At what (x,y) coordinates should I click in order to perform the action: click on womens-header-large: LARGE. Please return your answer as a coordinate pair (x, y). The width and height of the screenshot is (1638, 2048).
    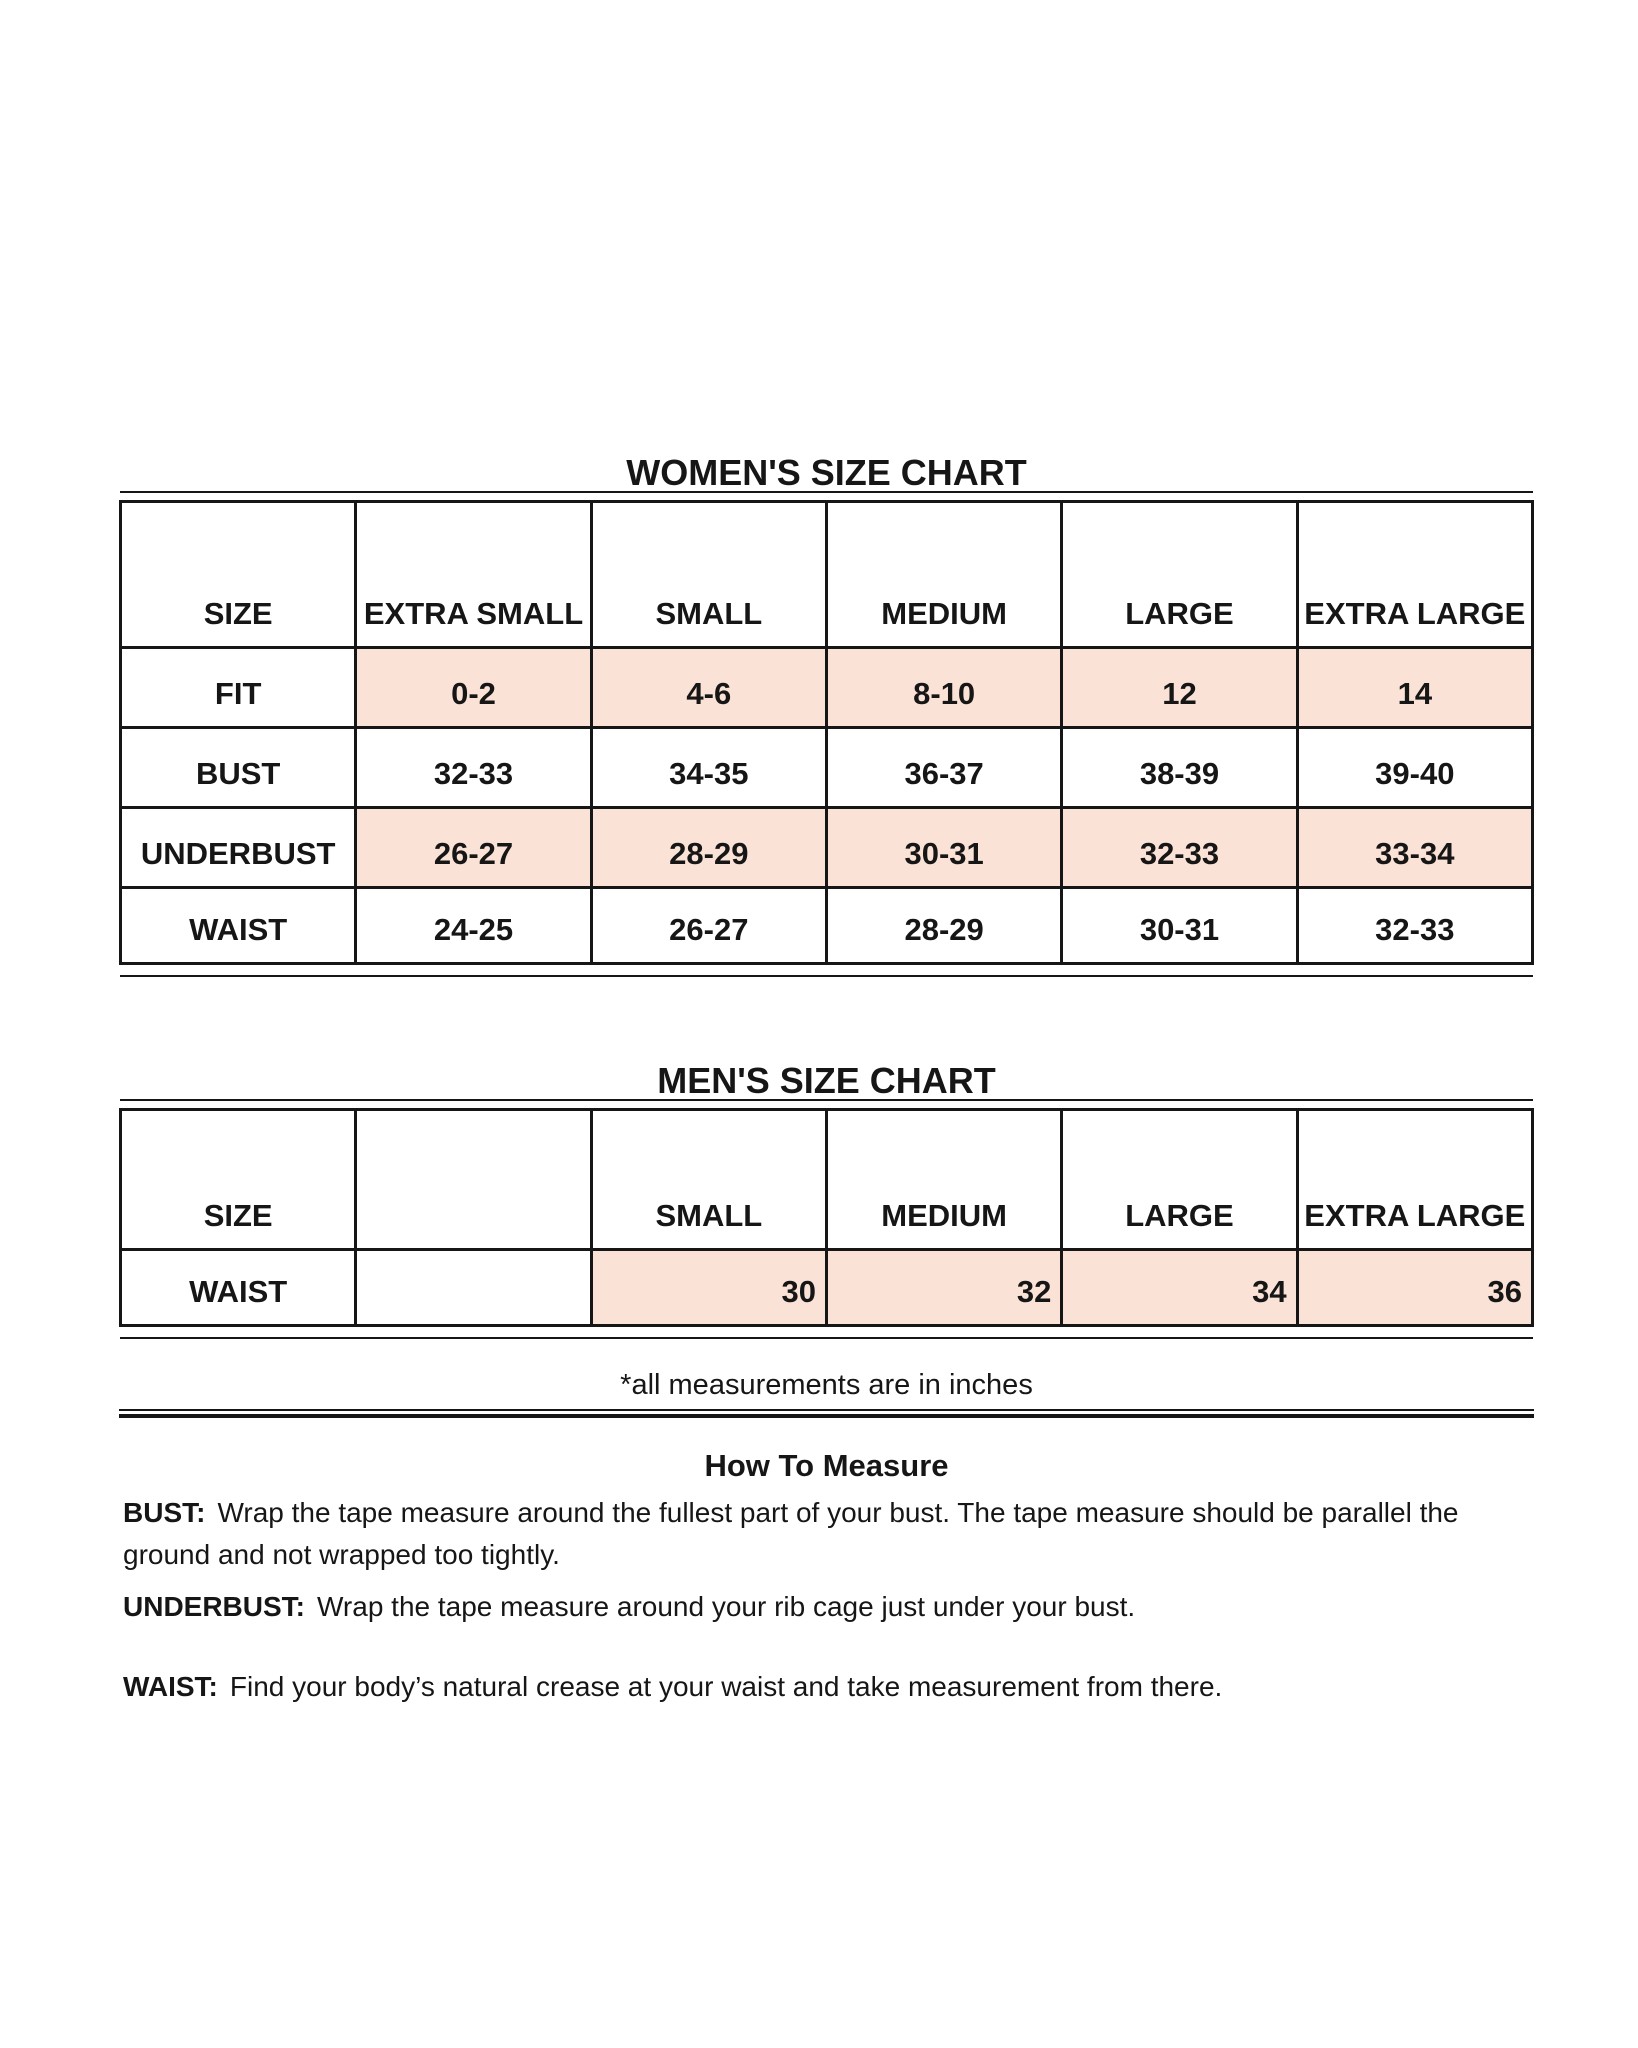
    Looking at the image, I should click on (1179, 574).